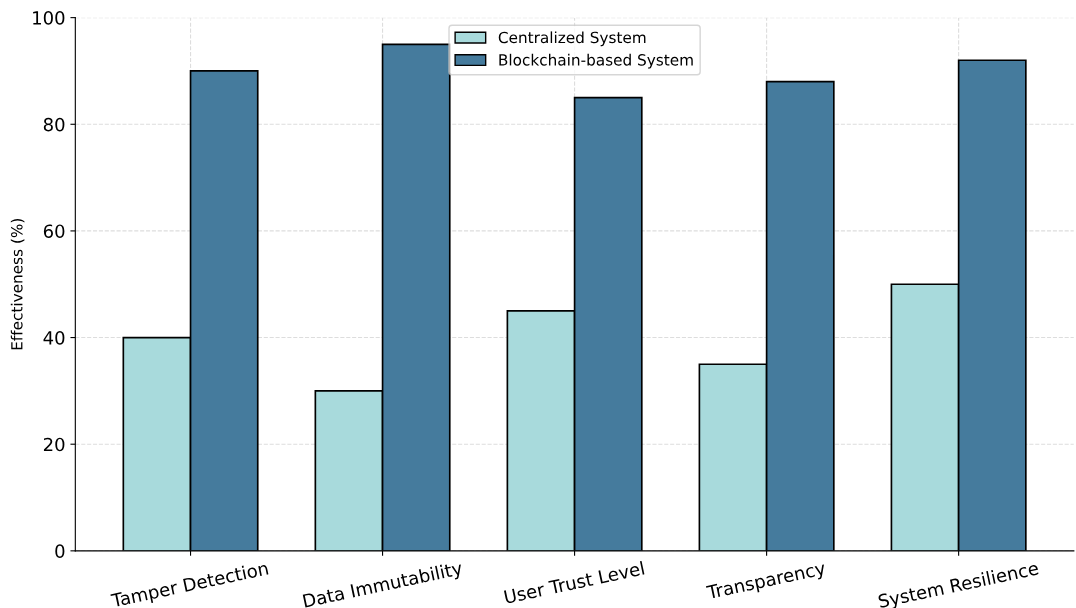 The image size is (1076, 608). Describe the element at coordinates (54, 338) in the screenshot. I see `y-tick-label: 40` at that location.